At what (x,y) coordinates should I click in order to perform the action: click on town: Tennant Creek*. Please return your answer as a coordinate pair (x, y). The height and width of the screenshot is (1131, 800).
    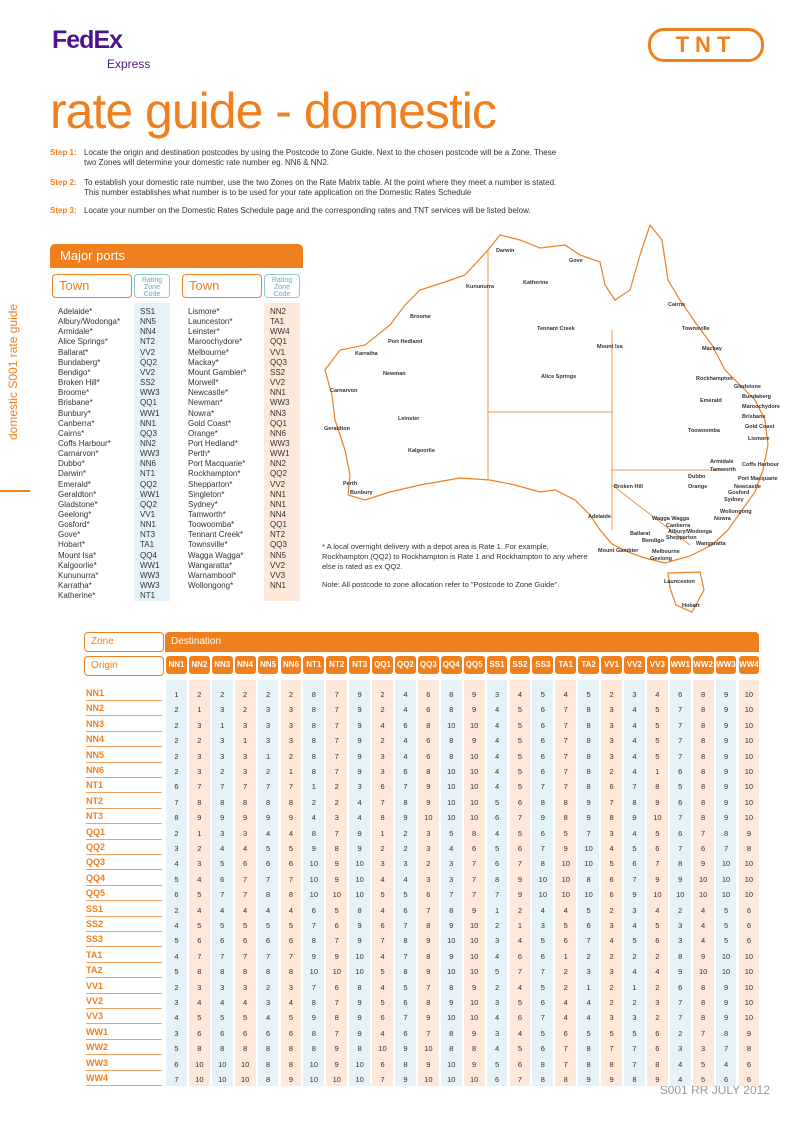
    Looking at the image, I should click on (216, 535).